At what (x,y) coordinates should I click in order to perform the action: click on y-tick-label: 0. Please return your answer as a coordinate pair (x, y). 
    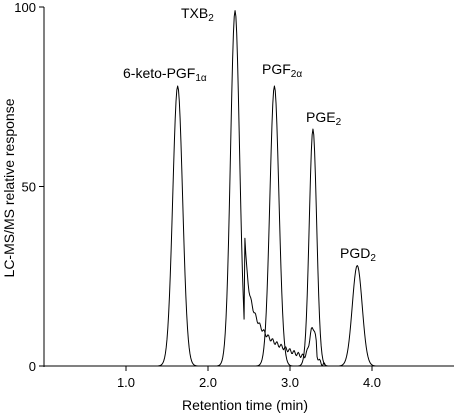
    Looking at the image, I should click on (32, 366).